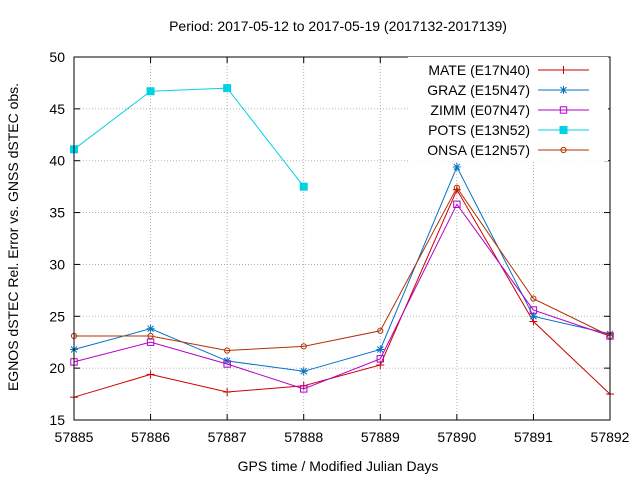  Describe the element at coordinates (480, 110) in the screenshot. I see `legend-label: ZIMM (E07N47)` at that location.